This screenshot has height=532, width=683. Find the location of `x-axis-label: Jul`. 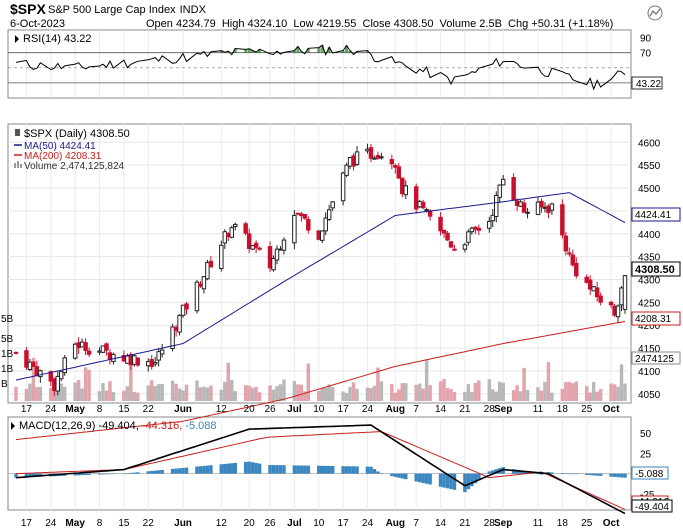

x-axis-label: Jul is located at coordinates (294, 523).